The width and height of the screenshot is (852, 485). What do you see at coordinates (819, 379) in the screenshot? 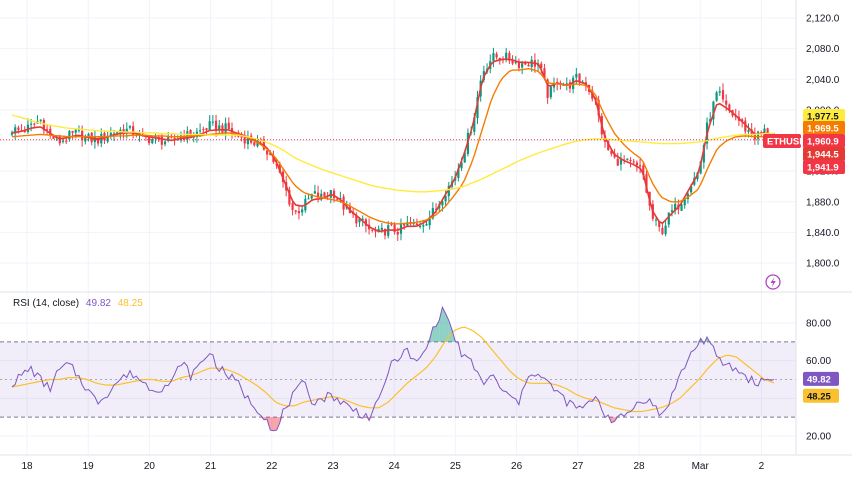
I see `rsi-badge-text: 49.82` at bounding box center [819, 379].